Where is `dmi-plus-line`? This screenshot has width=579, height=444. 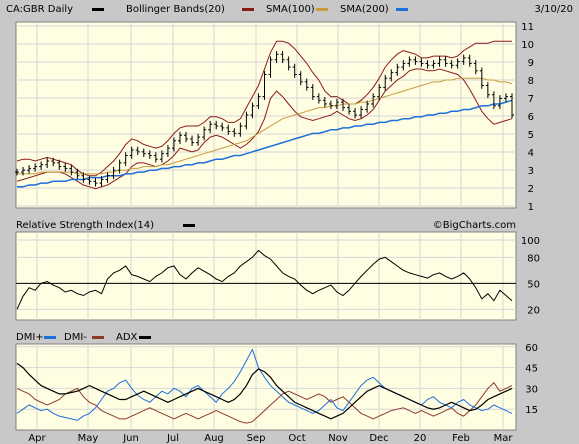
dmi-plus-line is located at coordinates (264, 384).